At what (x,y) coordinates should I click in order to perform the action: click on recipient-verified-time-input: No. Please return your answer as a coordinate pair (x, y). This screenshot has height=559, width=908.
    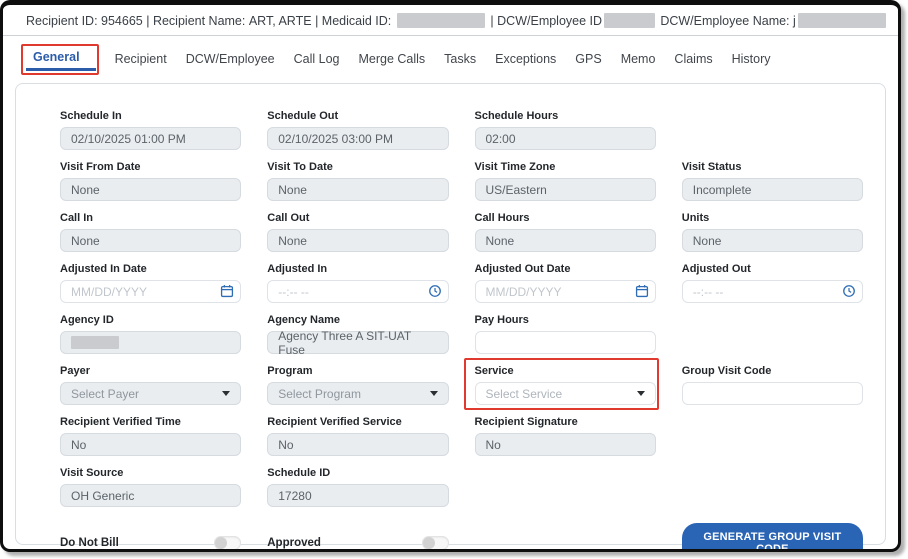
    Looking at the image, I should click on (151, 444).